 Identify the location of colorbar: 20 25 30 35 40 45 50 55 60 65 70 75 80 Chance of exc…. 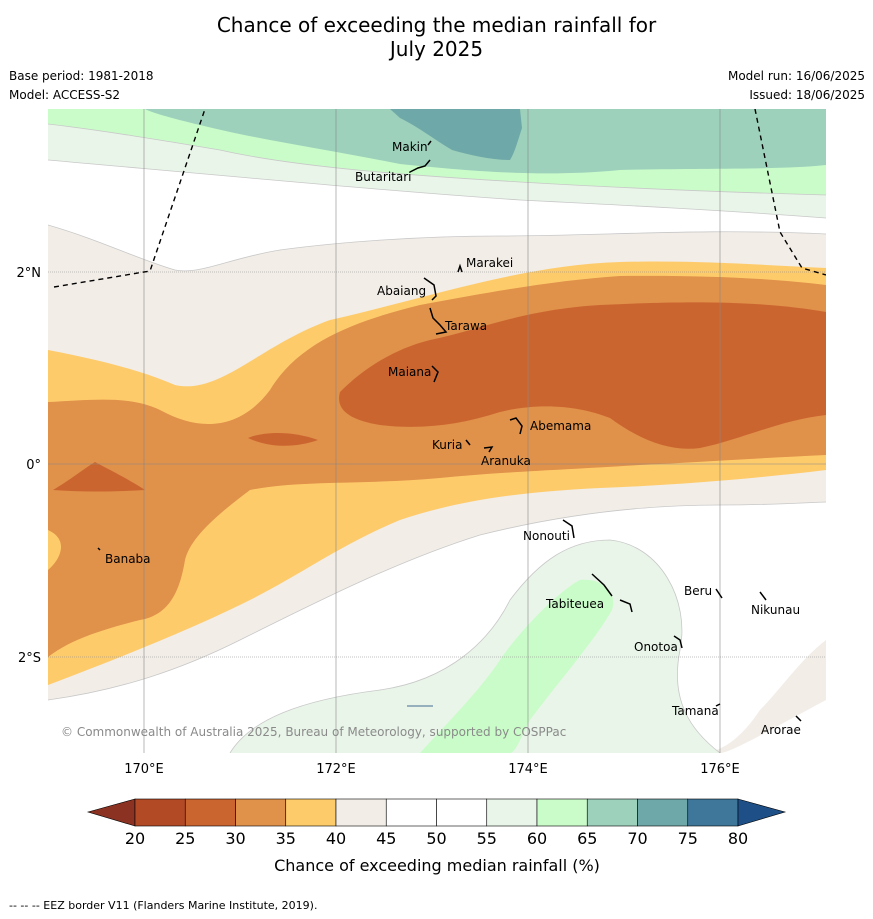
(436, 836).